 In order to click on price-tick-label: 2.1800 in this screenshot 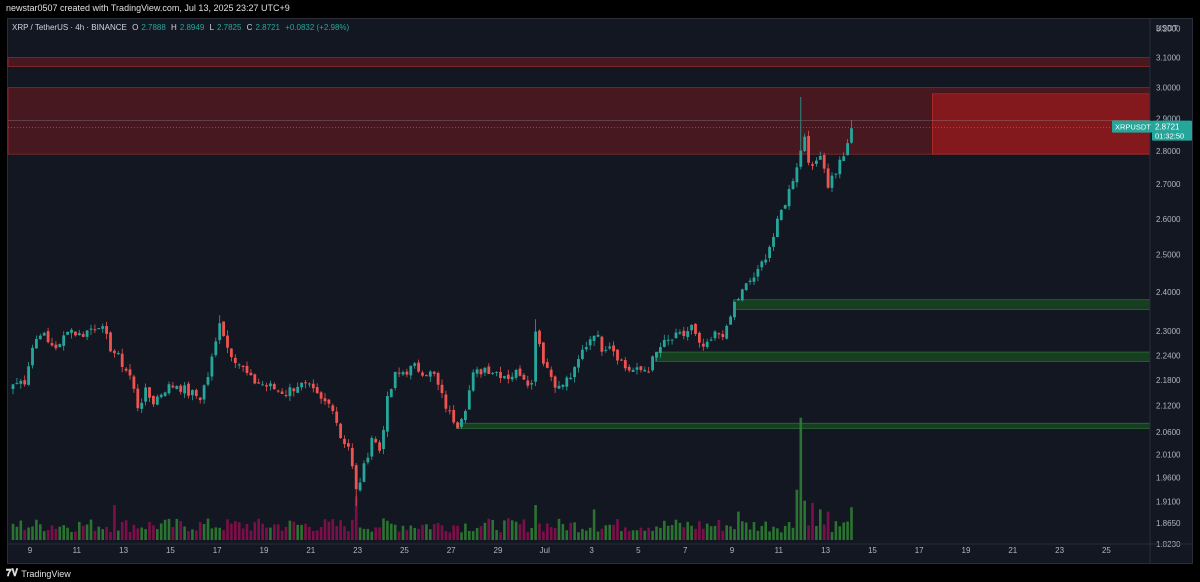, I will do `click(1168, 380)`.